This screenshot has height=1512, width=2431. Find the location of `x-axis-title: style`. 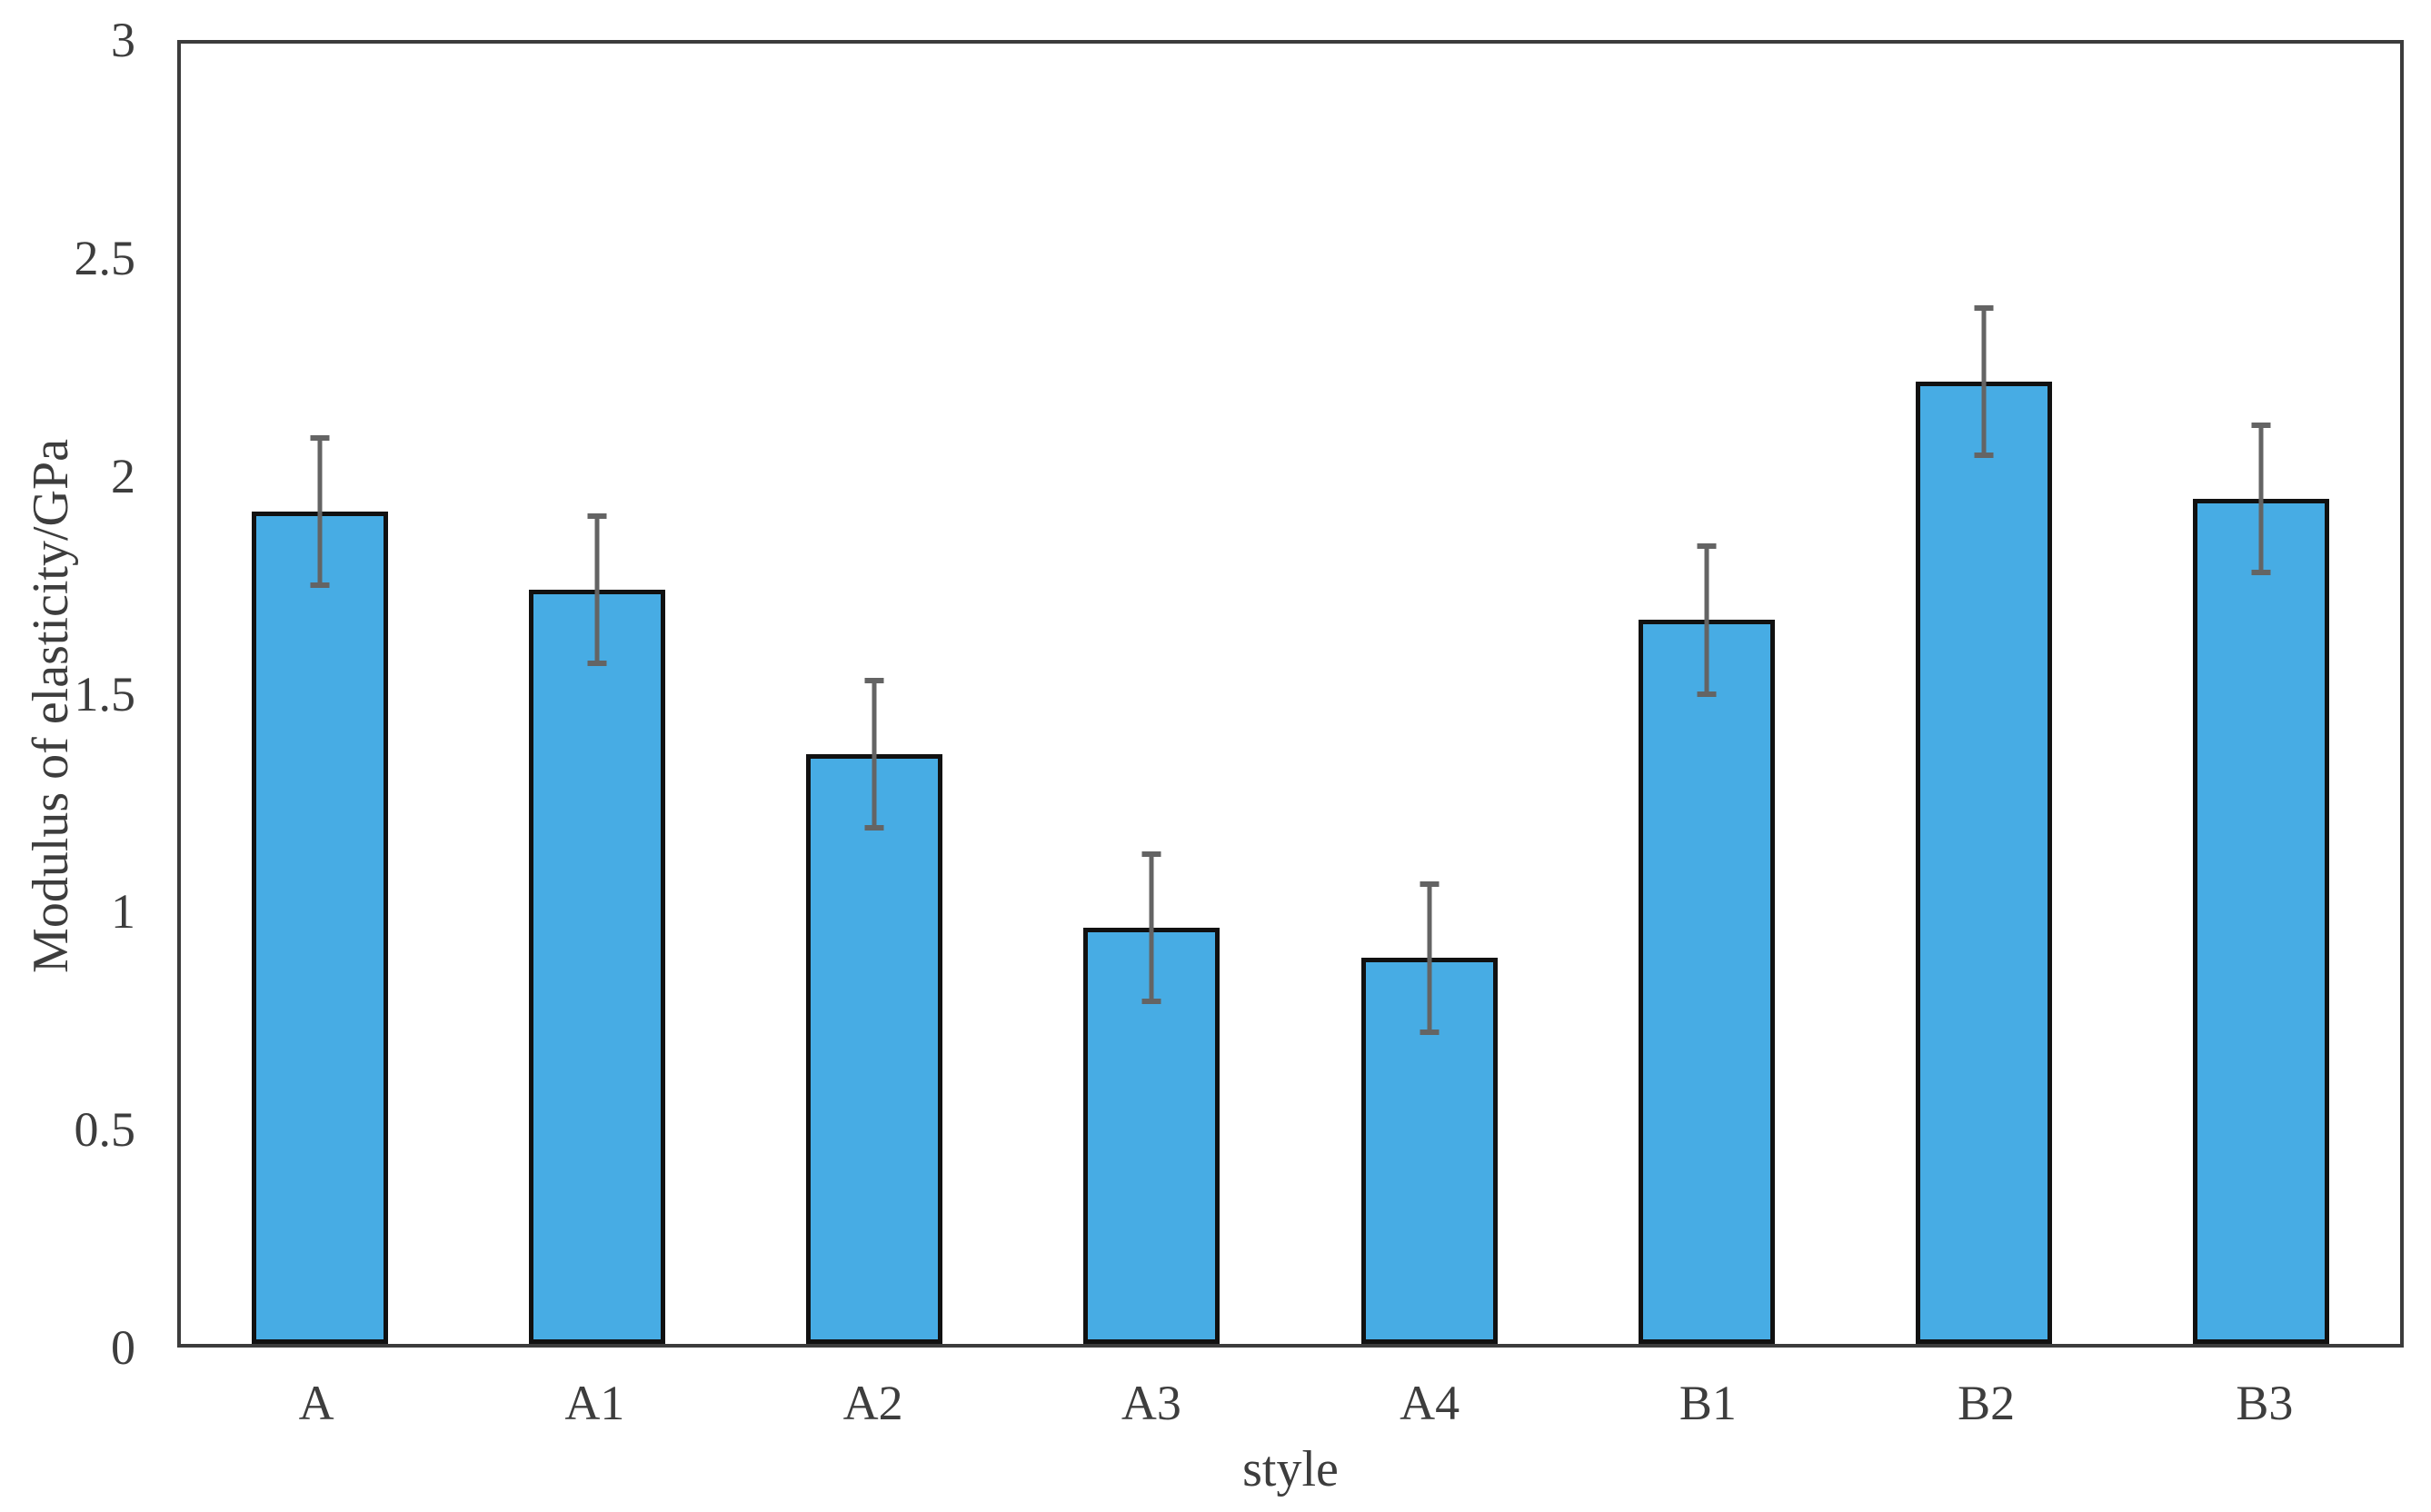

x-axis-title: style is located at coordinates (1290, 1469).